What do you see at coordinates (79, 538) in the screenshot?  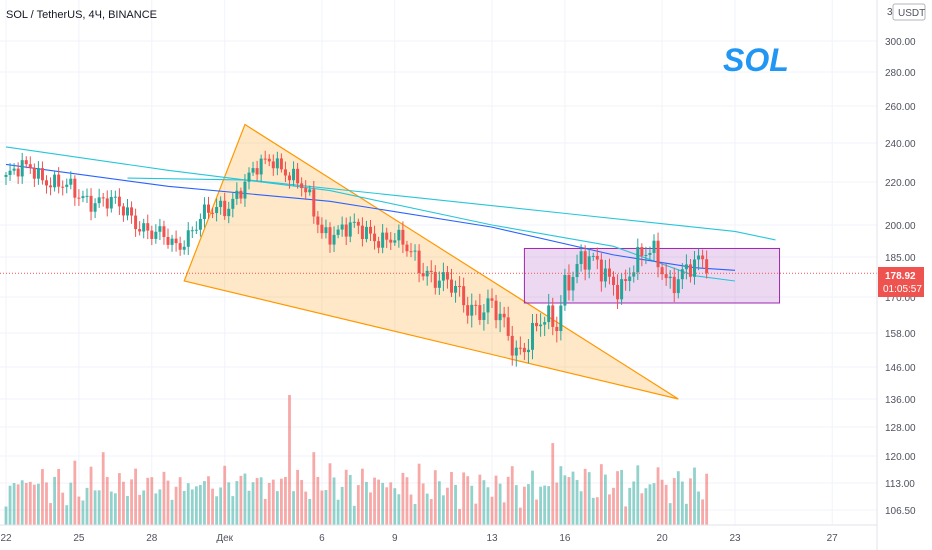 I see `time-tick-label: 25` at bounding box center [79, 538].